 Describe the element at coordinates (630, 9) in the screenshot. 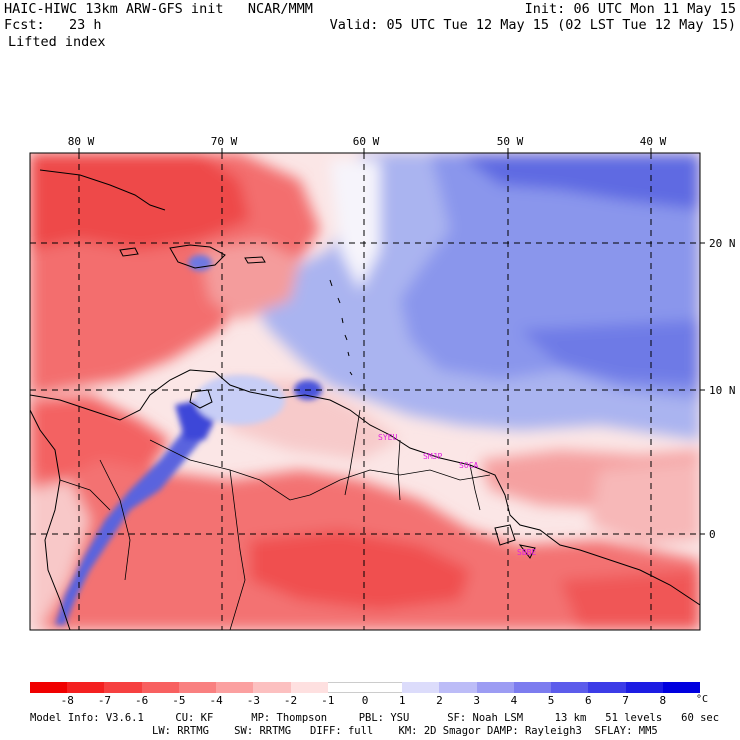

I see `init-time: Init: 06 UTC Mon 11 May 15` at that location.